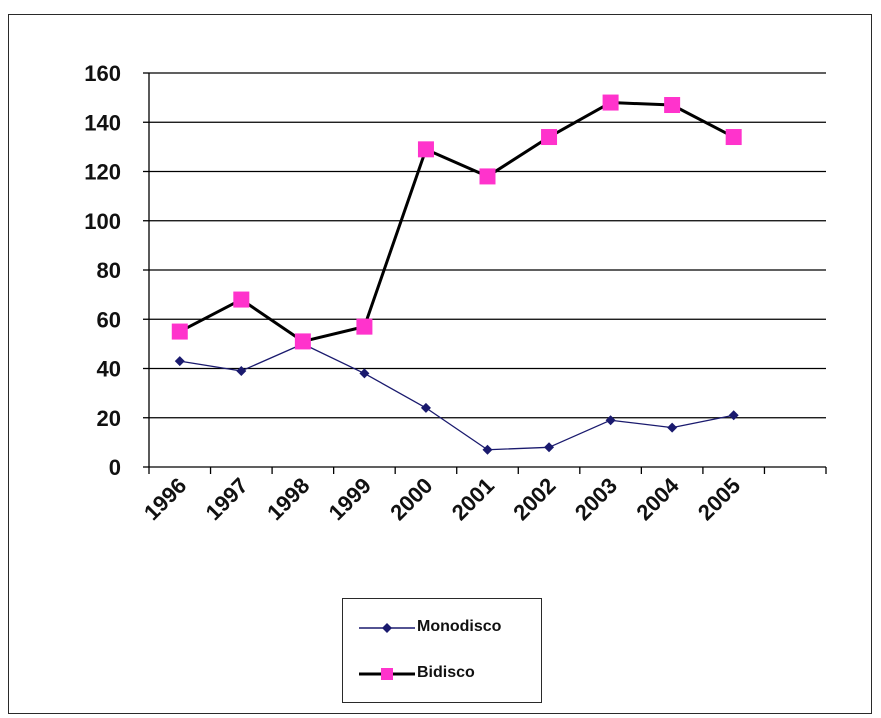  Describe the element at coordinates (719, 499) in the screenshot. I see `x-tick-label-2005: 2005` at that location.